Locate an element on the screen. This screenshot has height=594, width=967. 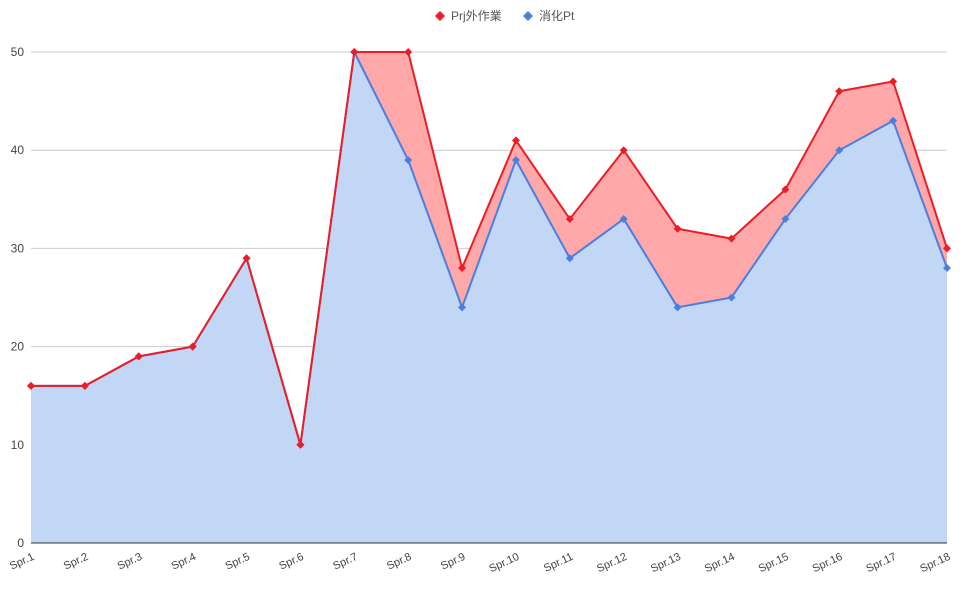
point-pt-Spr.10 is located at coordinates (515, 160).